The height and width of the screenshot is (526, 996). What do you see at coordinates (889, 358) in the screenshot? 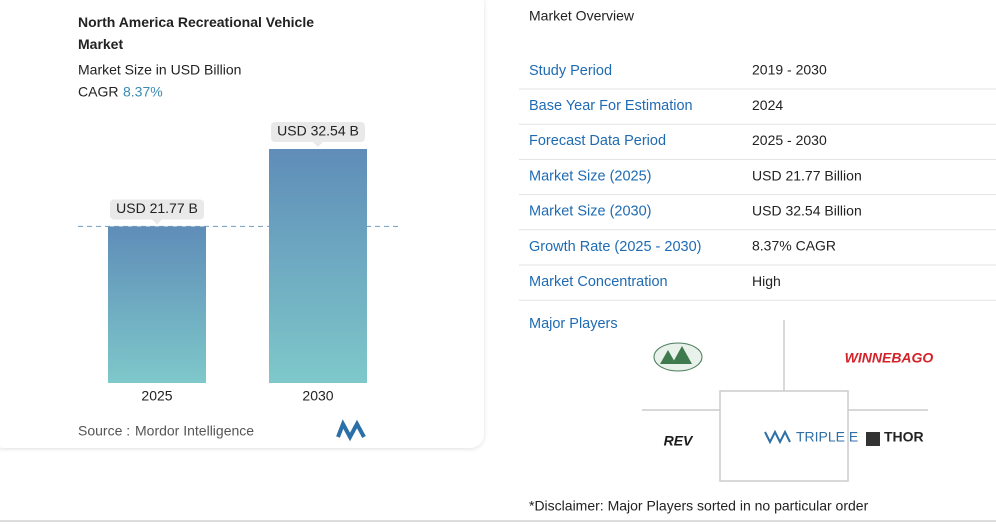
I see `player-logo-text: WINNEBAGO` at bounding box center [889, 358].